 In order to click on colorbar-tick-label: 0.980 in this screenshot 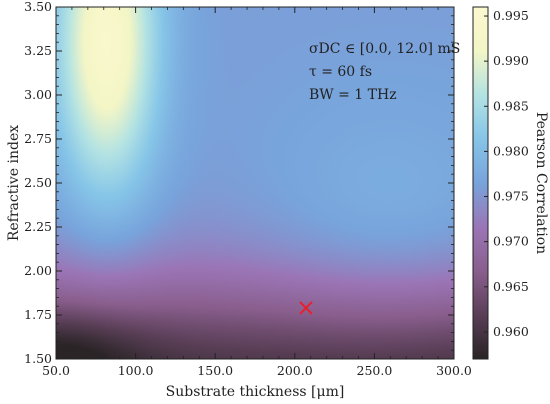, I will do `click(511, 150)`.